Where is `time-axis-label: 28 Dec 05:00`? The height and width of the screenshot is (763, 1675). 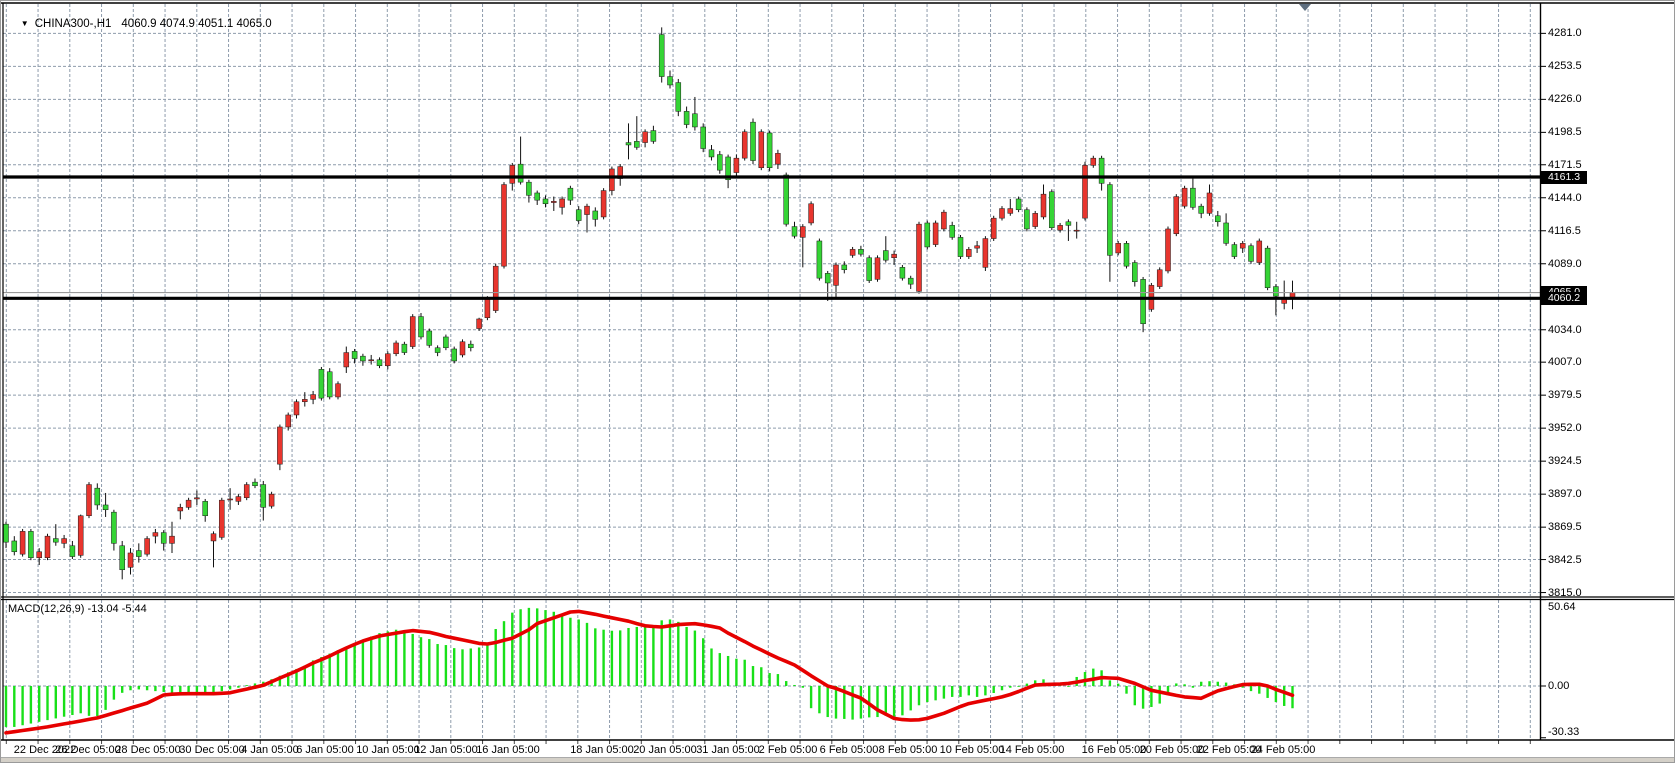
time-axis-label: 28 Dec 05:00 is located at coordinates (148, 750).